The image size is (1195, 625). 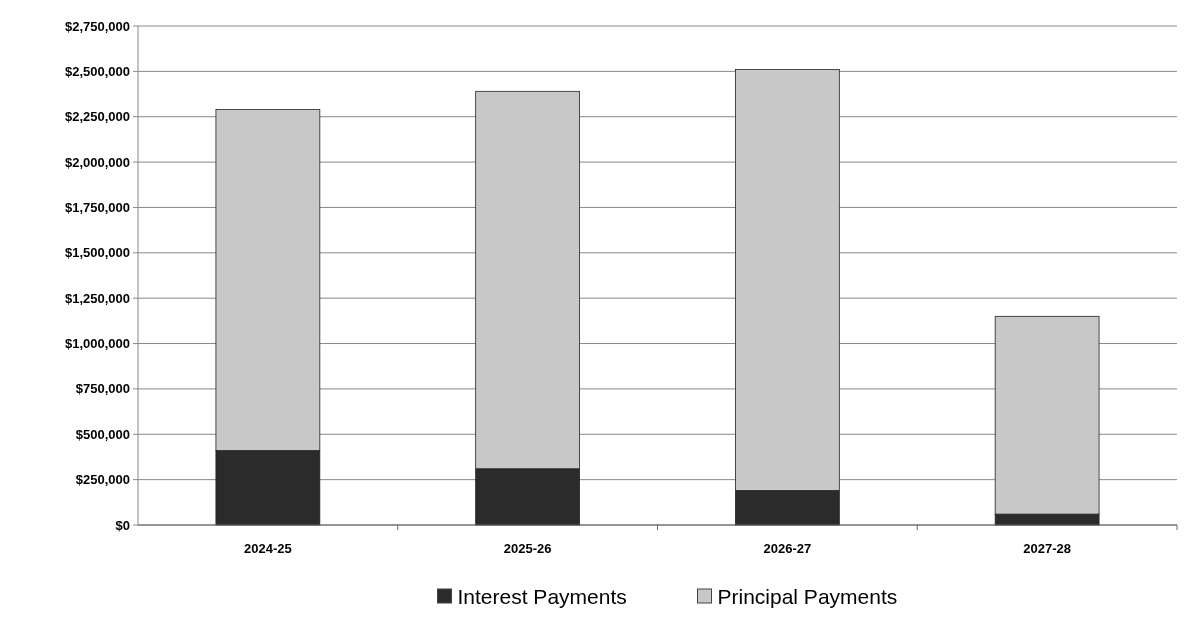 I want to click on y-tick-label: $2,750,000, so click(x=97, y=26).